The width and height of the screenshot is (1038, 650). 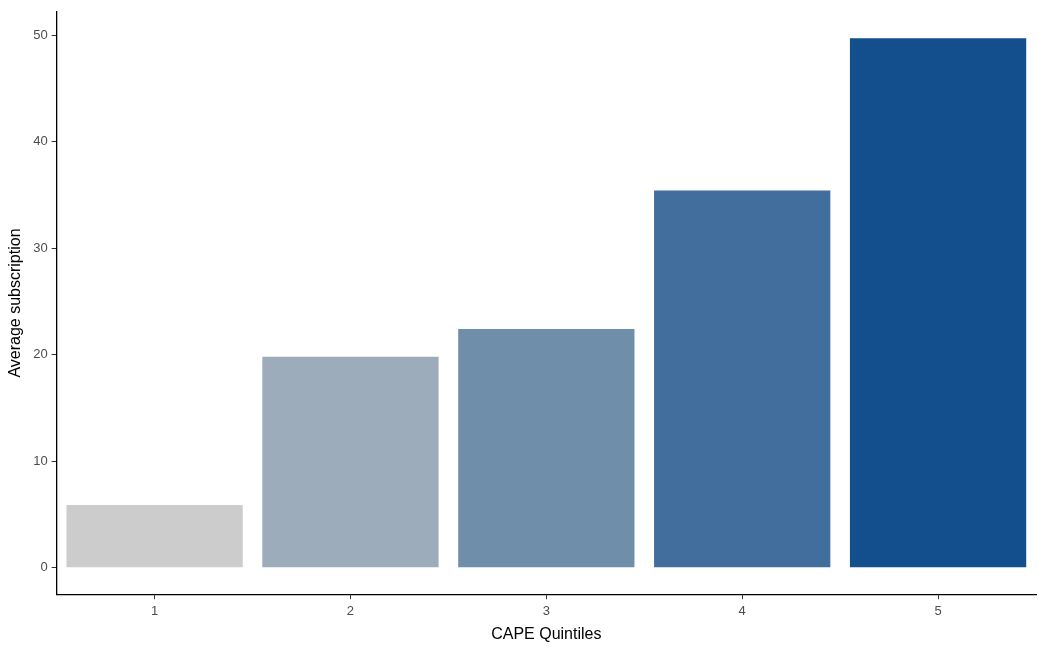 I want to click on x-tick-label: 3, so click(x=546, y=610).